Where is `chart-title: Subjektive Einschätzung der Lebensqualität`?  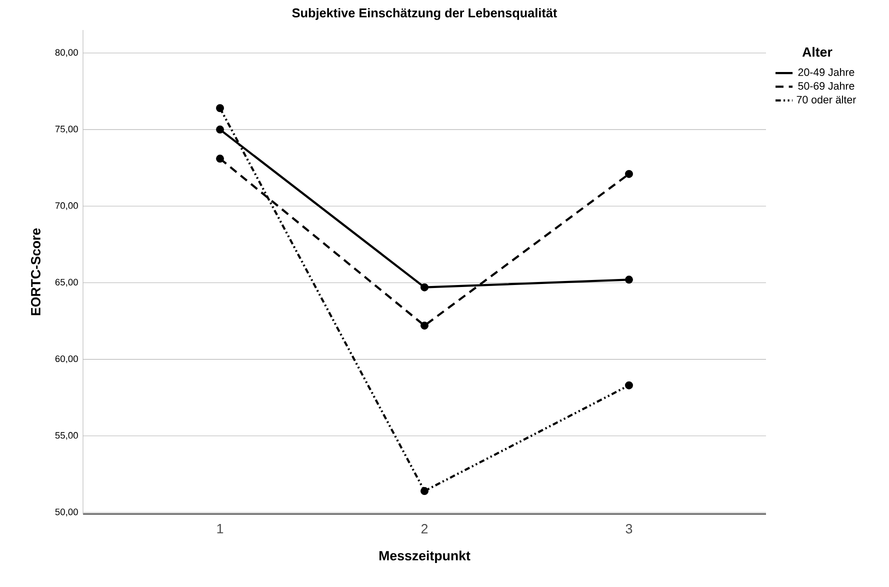 chart-title: Subjektive Einschätzung der Lebensqualität is located at coordinates (425, 14).